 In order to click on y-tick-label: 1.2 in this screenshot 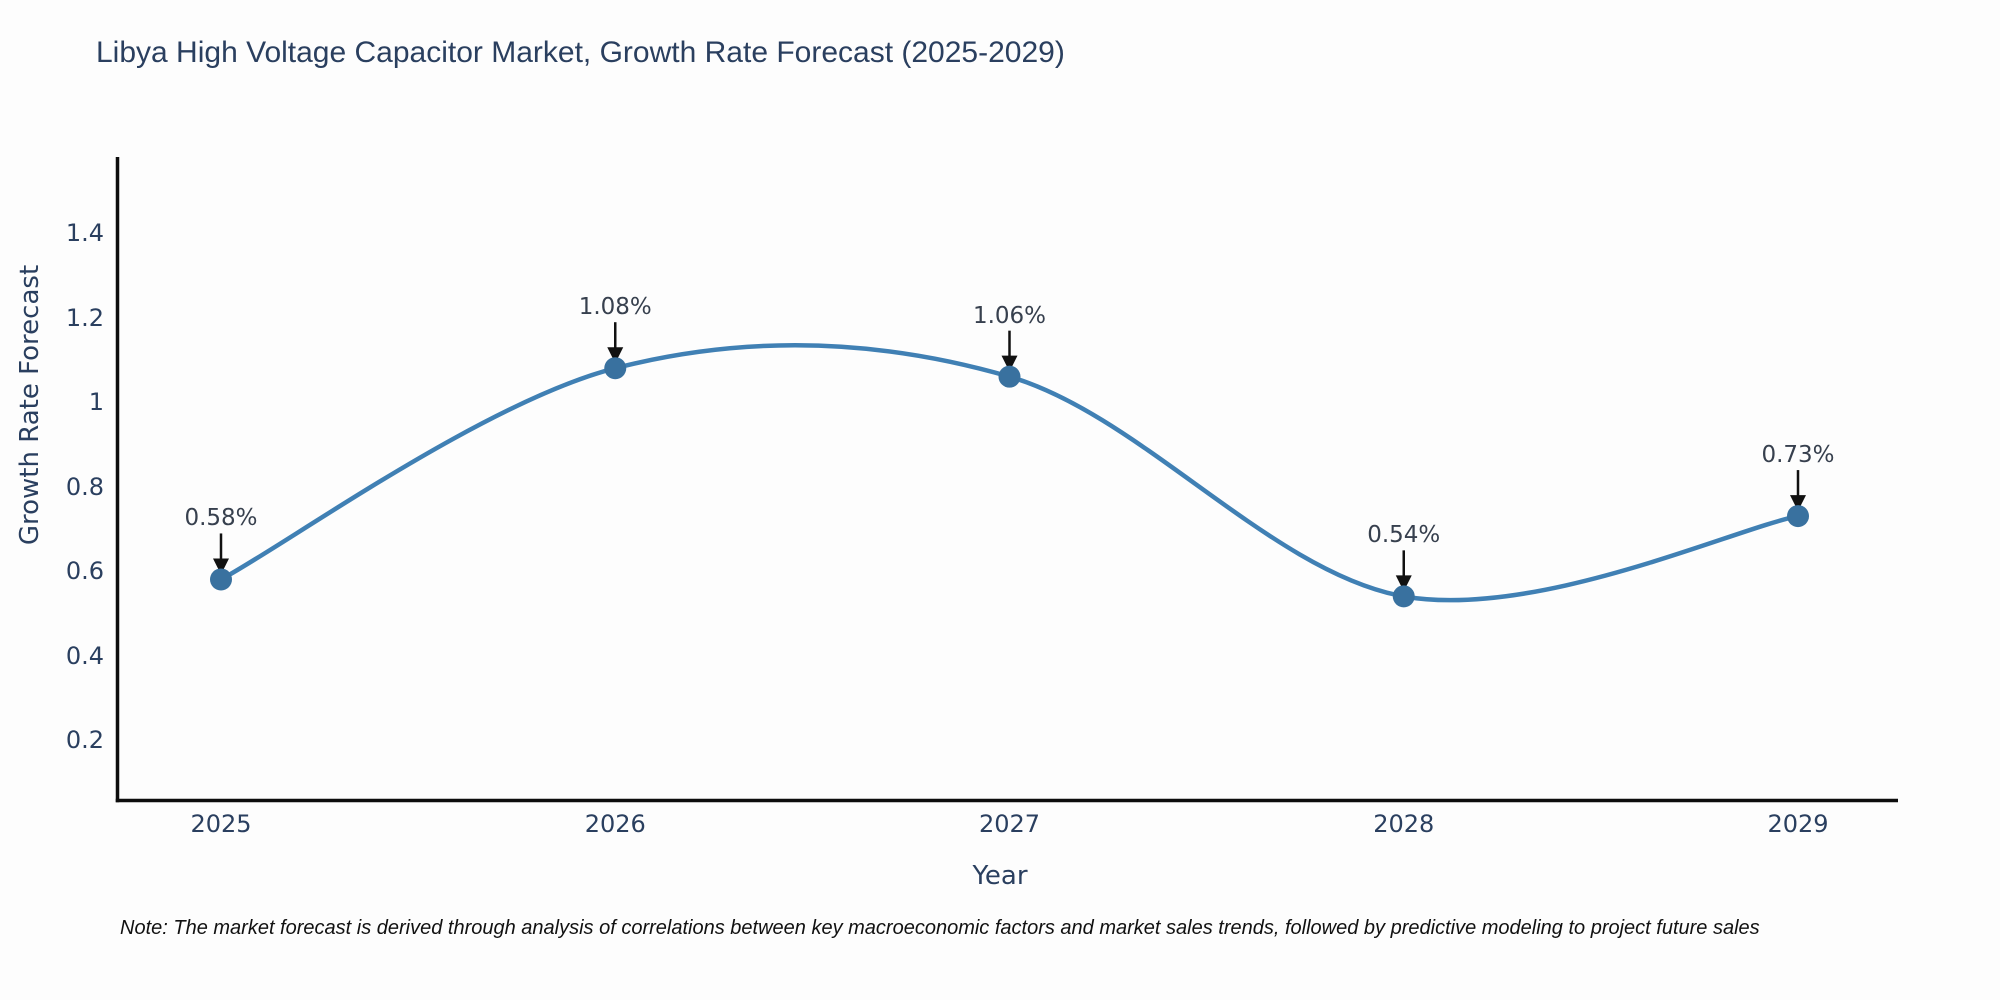, I will do `click(84, 317)`.